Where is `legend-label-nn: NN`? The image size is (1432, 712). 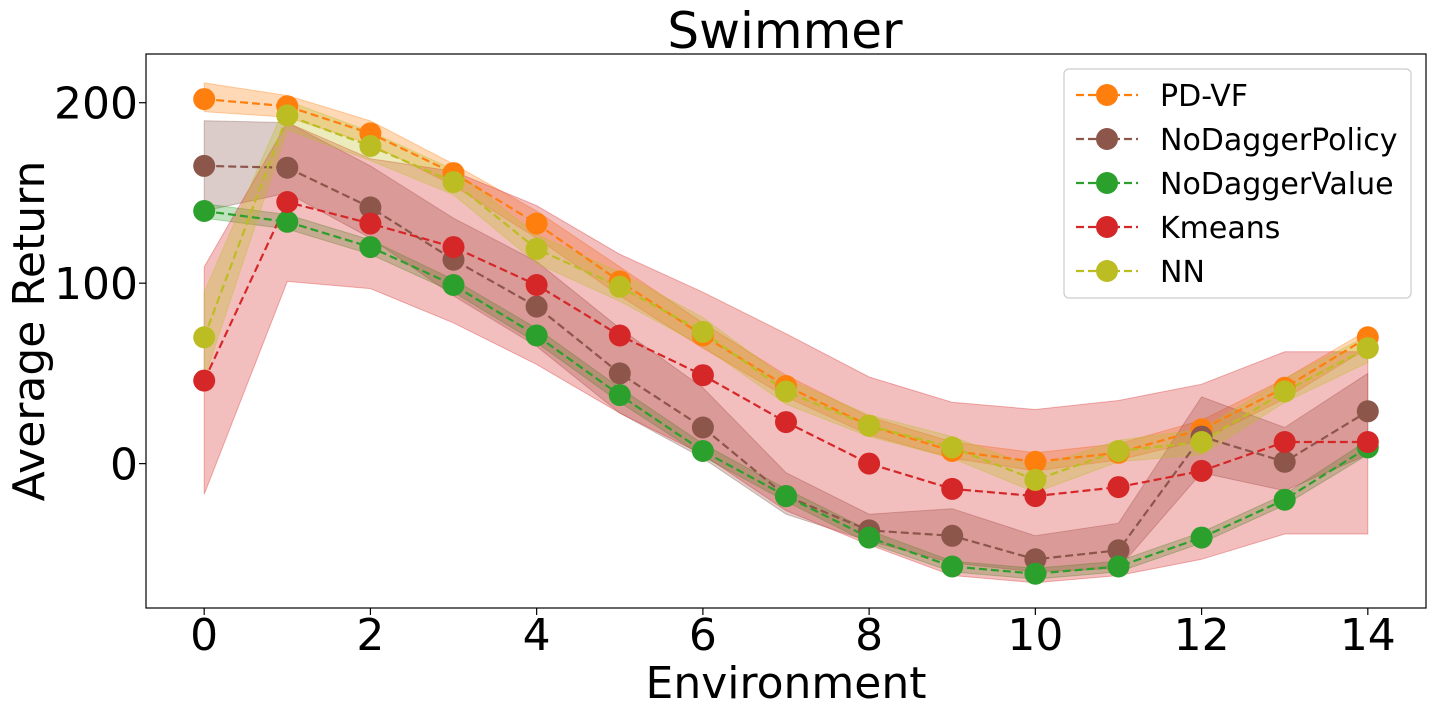
legend-label-nn: NN is located at coordinates (1182, 272).